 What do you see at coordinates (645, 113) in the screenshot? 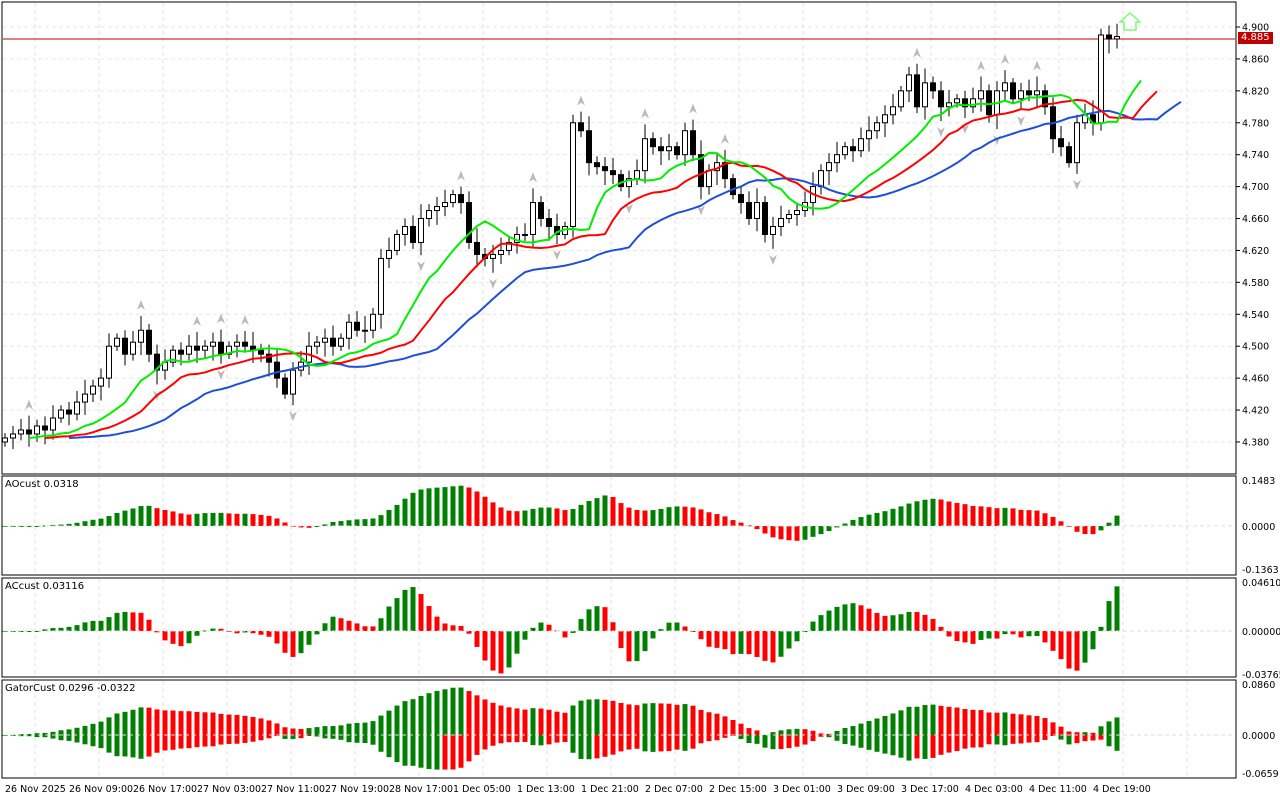
I see `fractal-up-icon` at bounding box center [645, 113].